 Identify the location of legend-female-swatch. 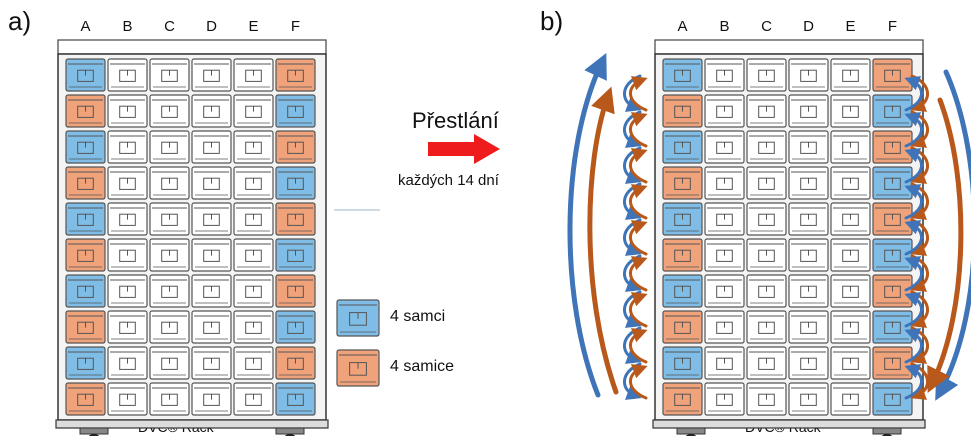
(358, 368).